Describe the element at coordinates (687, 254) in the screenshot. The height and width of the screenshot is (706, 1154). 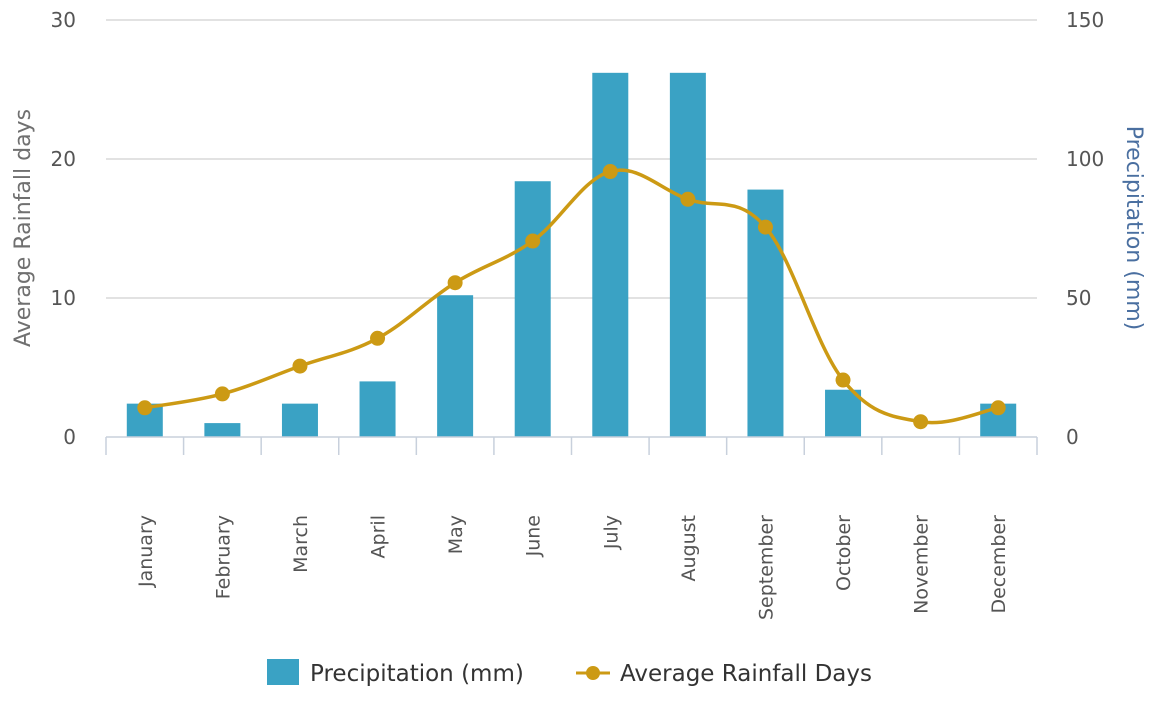
I see `bar-august` at that location.